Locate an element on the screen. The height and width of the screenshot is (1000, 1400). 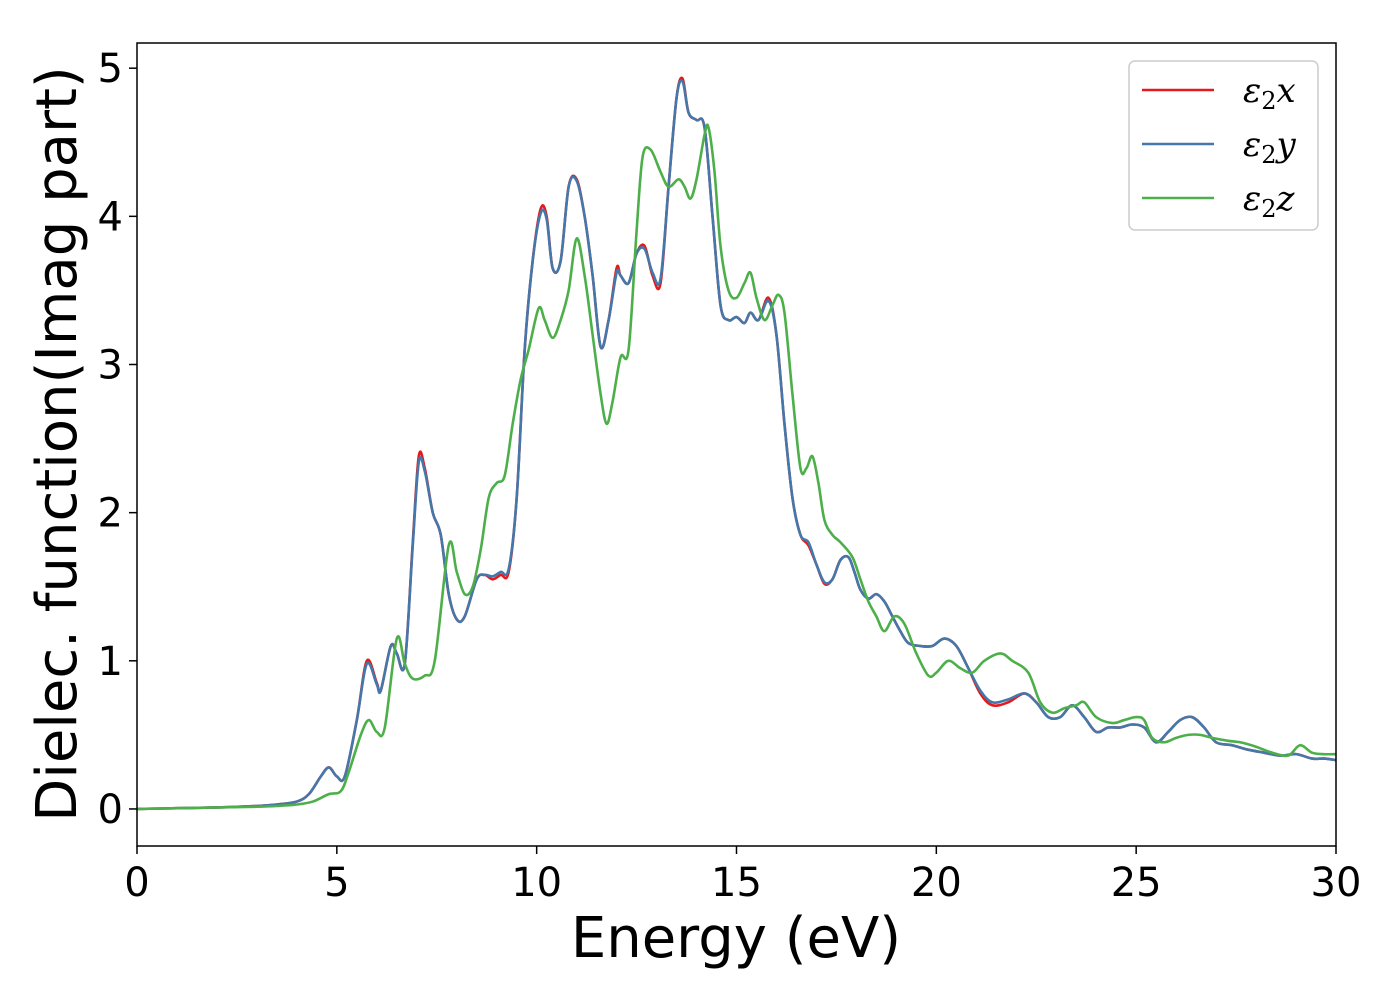
x-tick-label: 10 is located at coordinates (536, 883).